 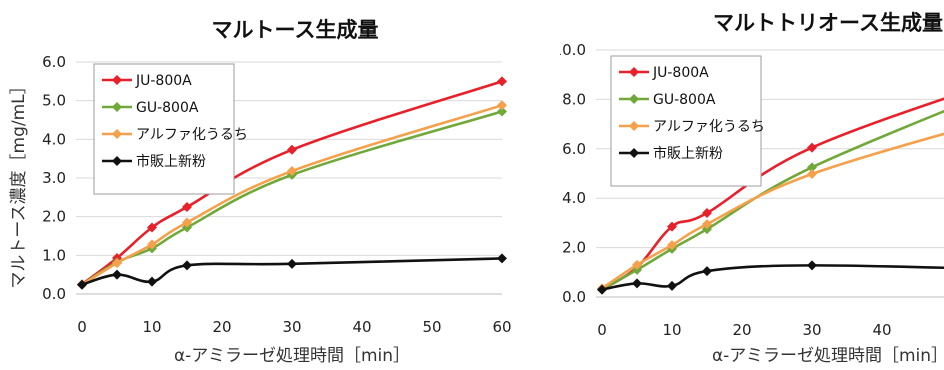 What do you see at coordinates (295, 30) in the screenshot?
I see `chart-title: マルトース生成量` at bounding box center [295, 30].